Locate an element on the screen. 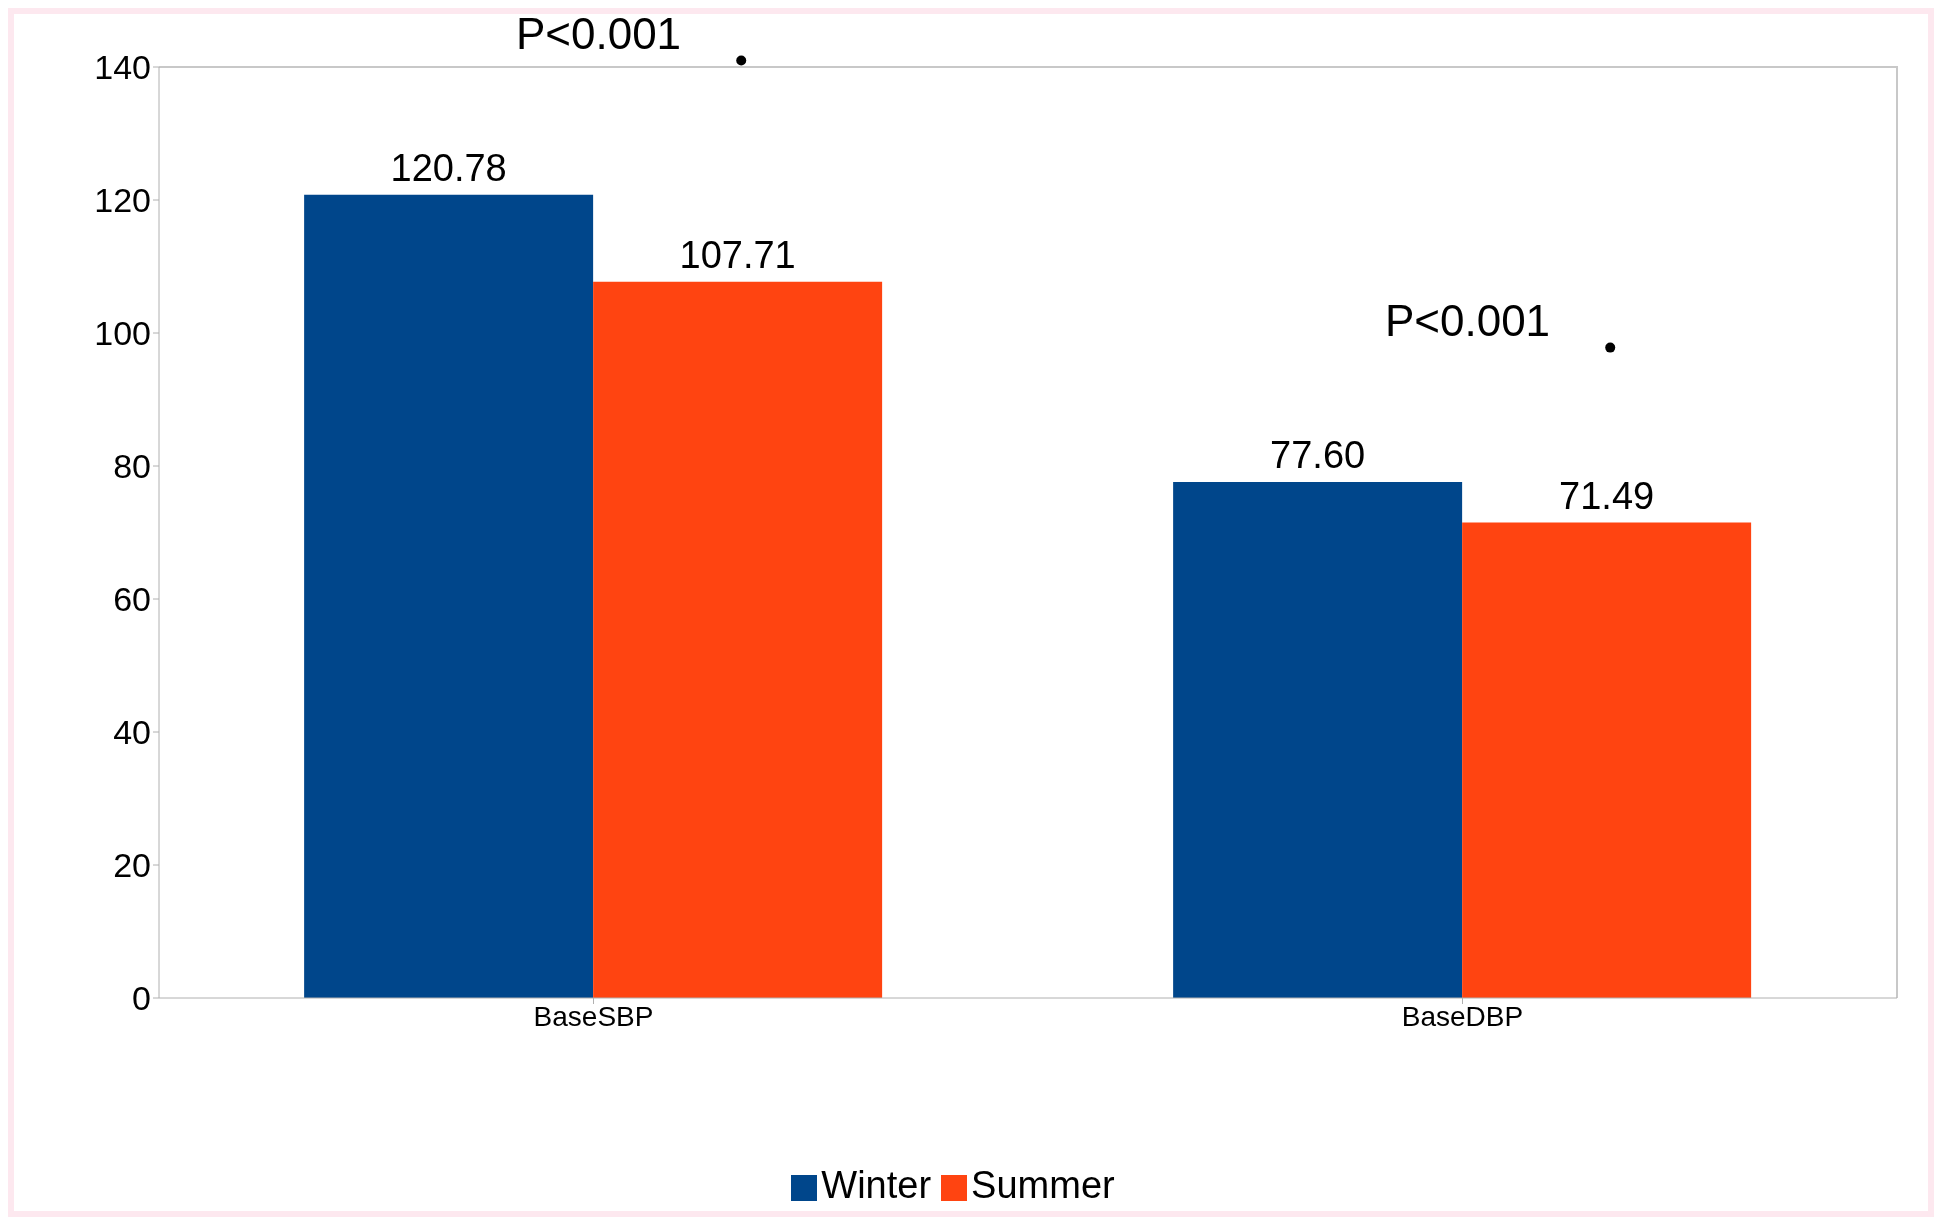  y-tick-label: 120 is located at coordinates (122, 200).